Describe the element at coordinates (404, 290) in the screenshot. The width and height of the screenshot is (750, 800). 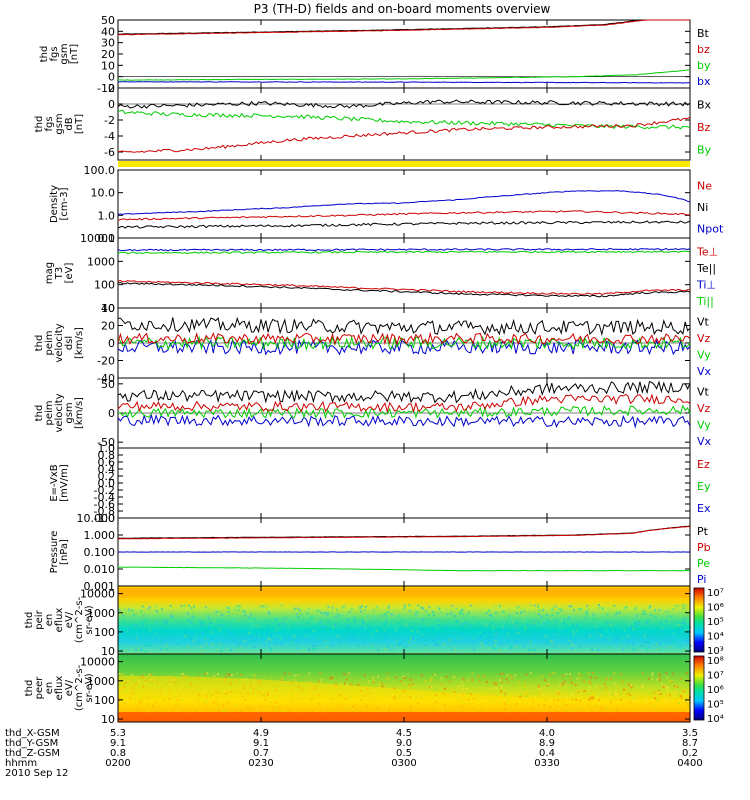
I see `series-Te||` at that location.